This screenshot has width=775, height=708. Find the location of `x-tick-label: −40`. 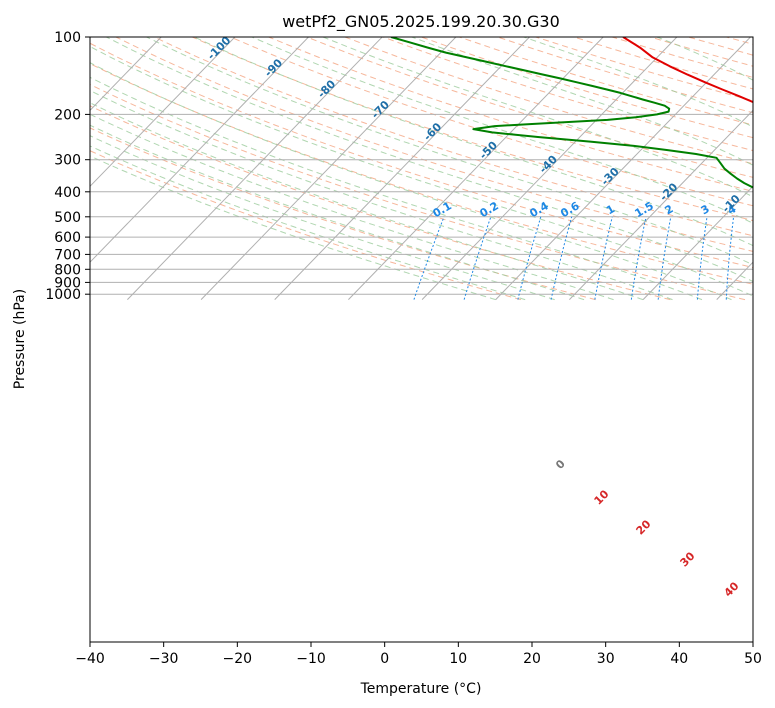

x-tick-label: −40 is located at coordinates (90, 659).